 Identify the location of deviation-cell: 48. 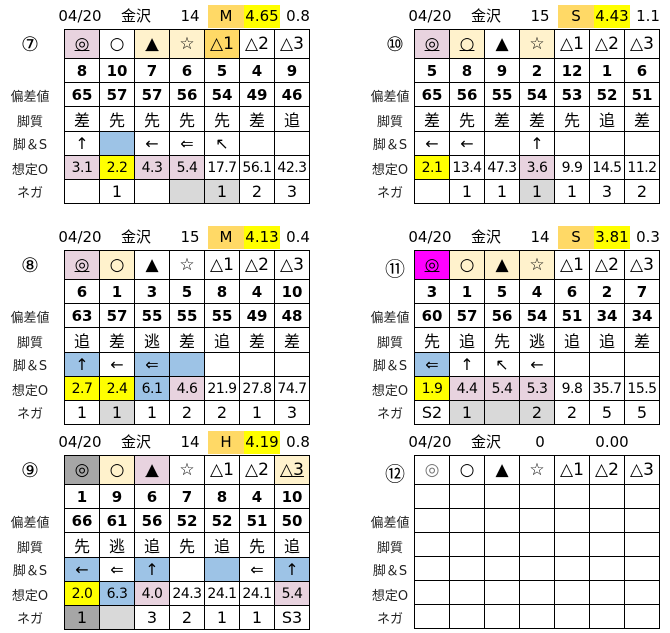
(292, 315).